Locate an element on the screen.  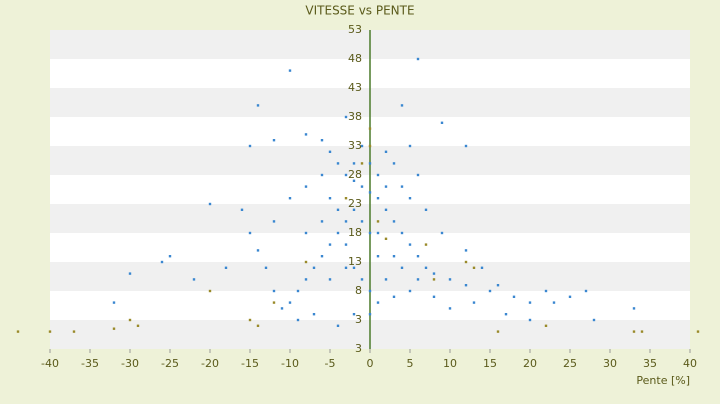
y-tick-label: 13 is located at coordinates (355, 261).